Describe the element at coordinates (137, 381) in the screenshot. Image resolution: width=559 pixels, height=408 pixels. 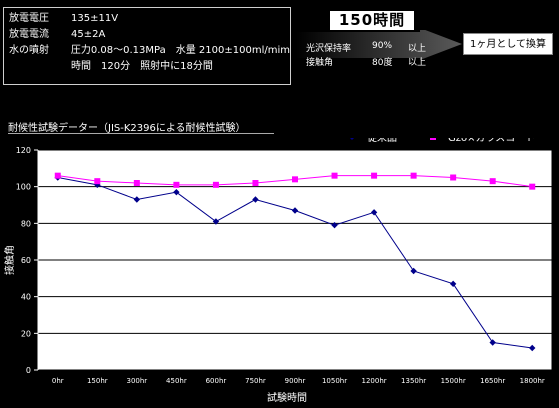
I see `x-tick-label: 300hr` at that location.